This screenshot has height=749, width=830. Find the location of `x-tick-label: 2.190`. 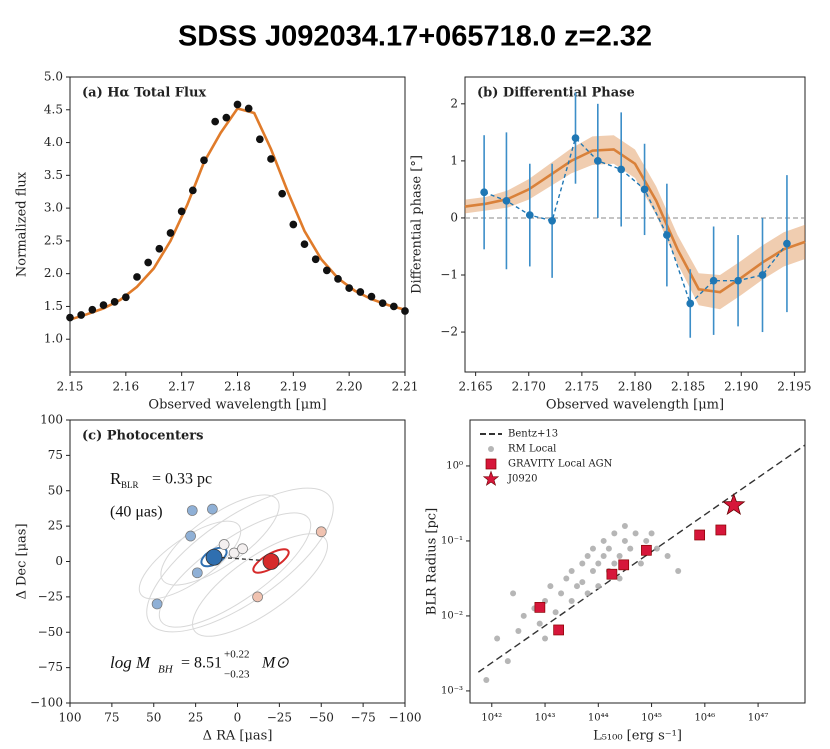

x-tick-label: 2.190 is located at coordinates (741, 387).